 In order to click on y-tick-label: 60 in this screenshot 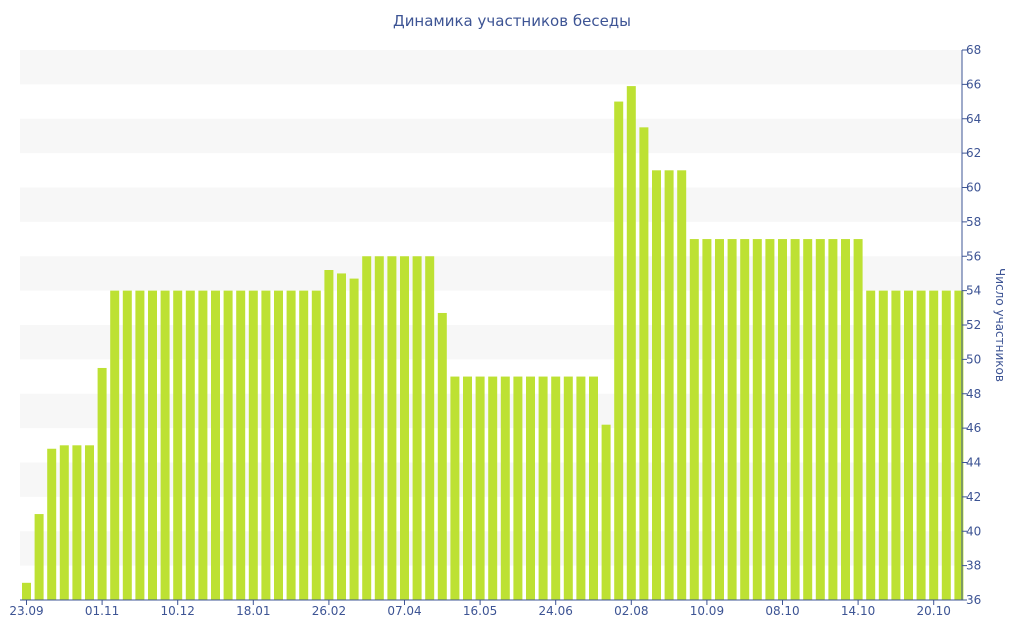, I will do `click(973, 188)`.